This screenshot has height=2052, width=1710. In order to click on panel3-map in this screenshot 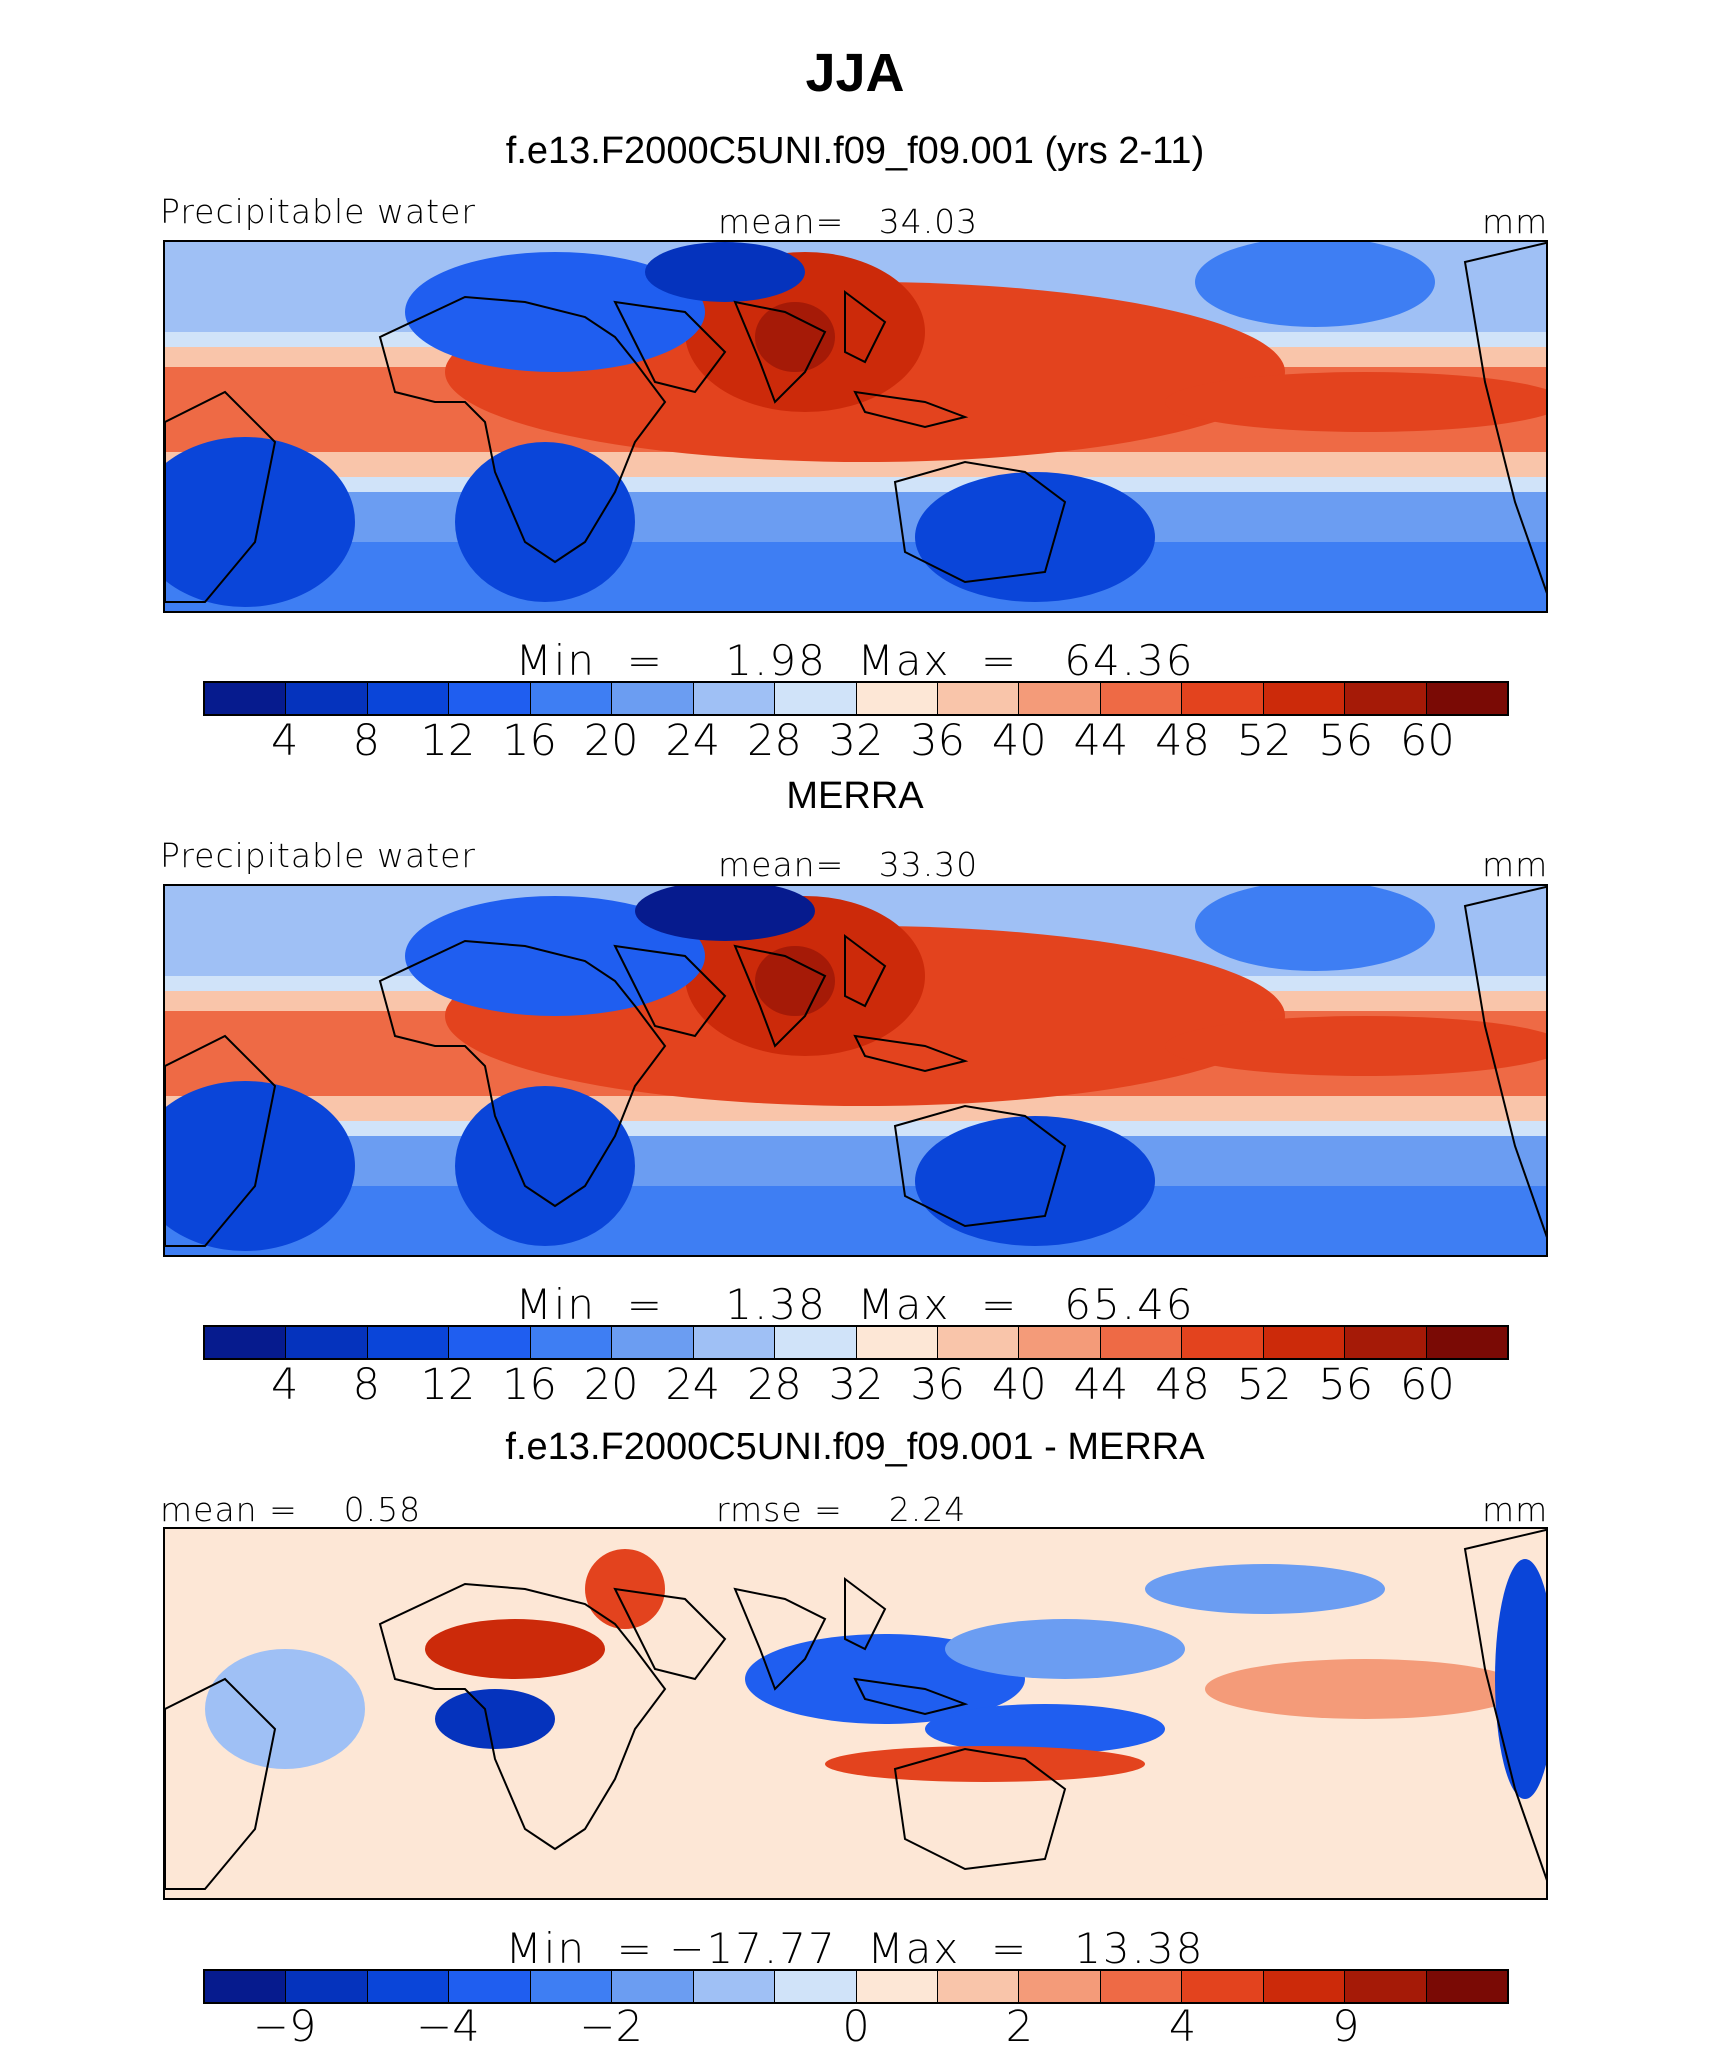, I will do `click(855, 1713)`.